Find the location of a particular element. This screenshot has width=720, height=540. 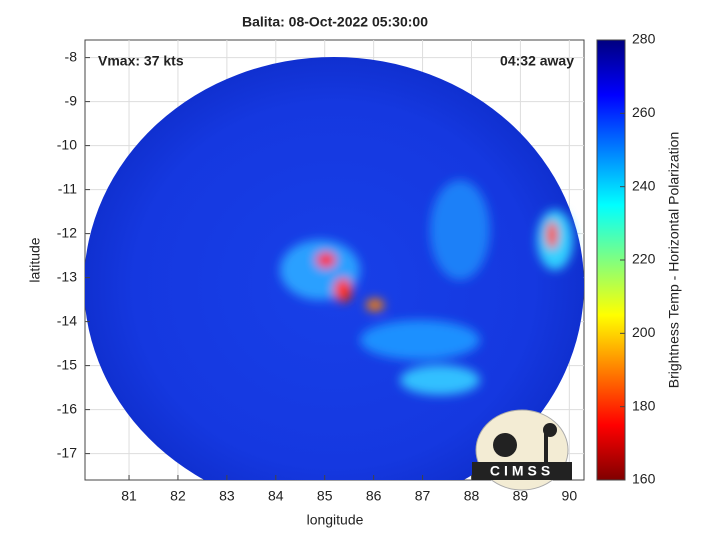

annotation: 04:32 away is located at coordinates (537, 61).